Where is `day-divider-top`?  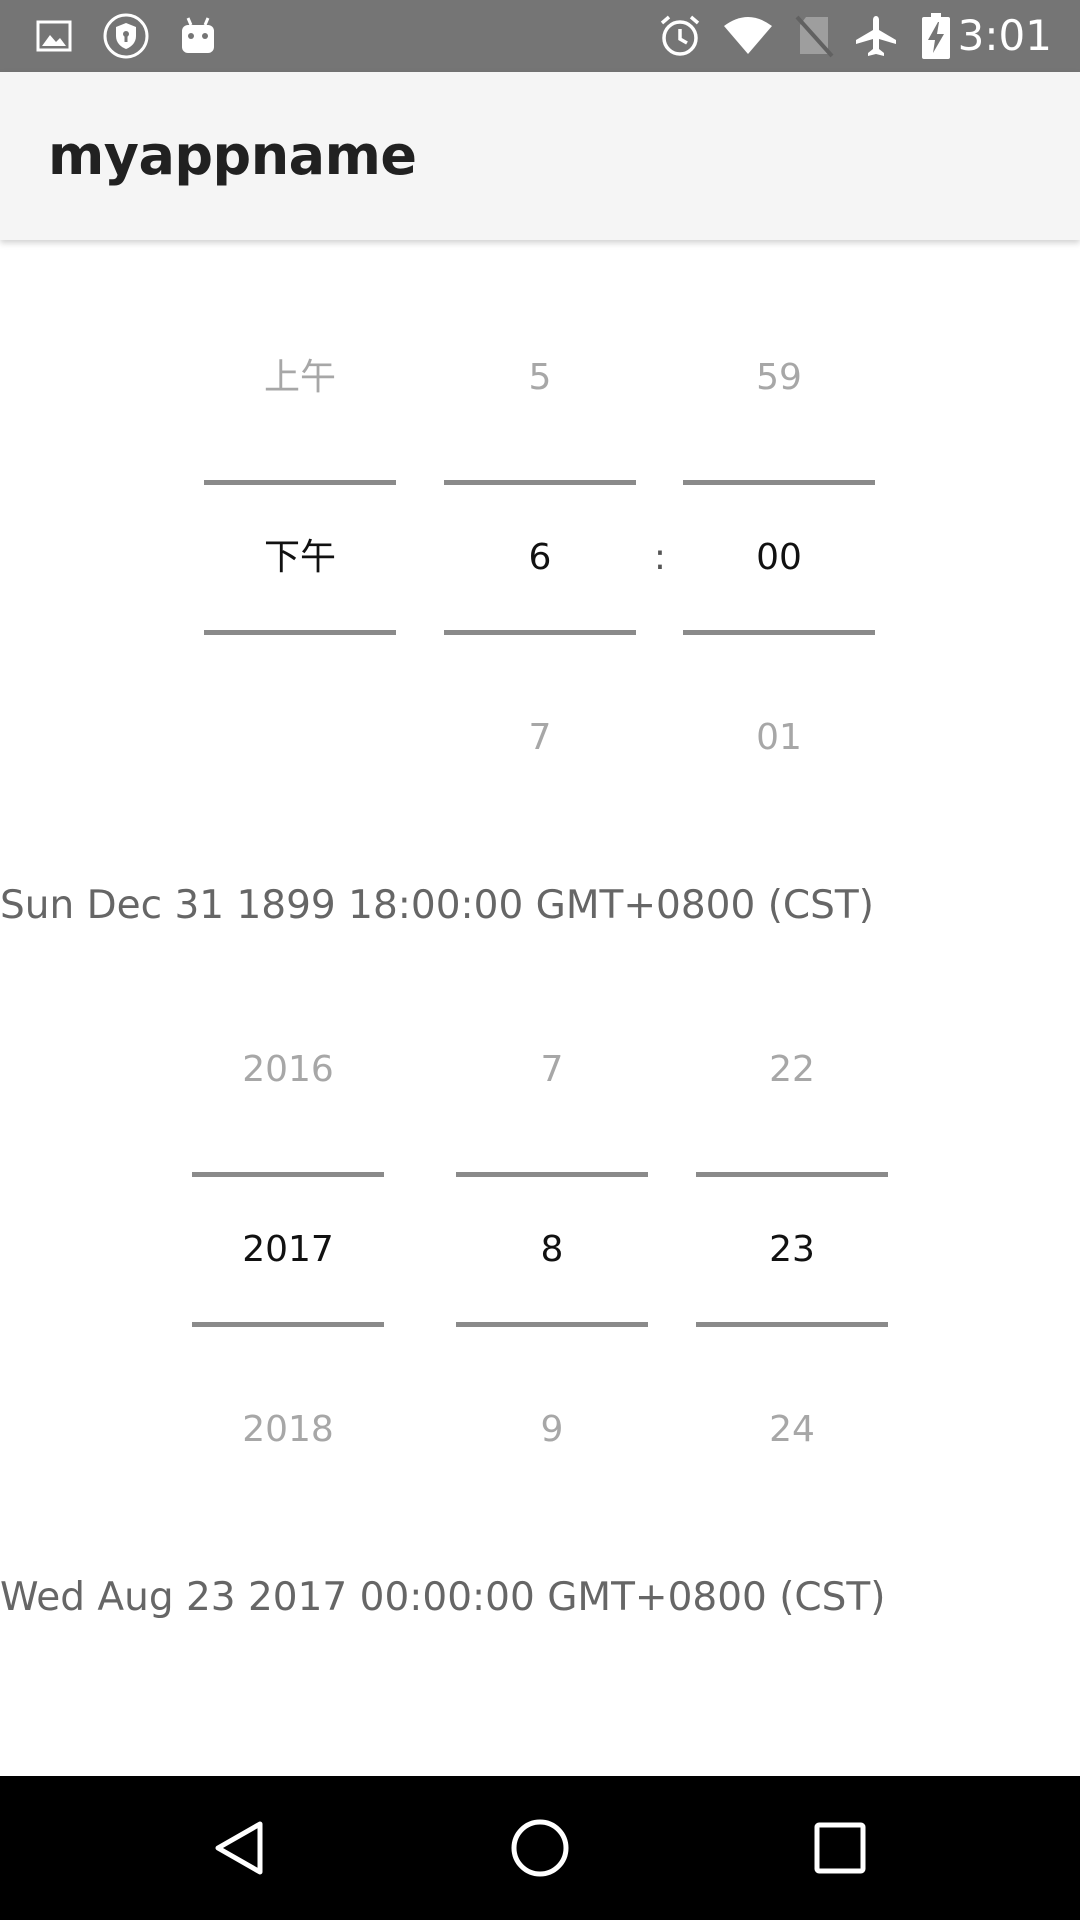 day-divider-top is located at coordinates (792, 1174).